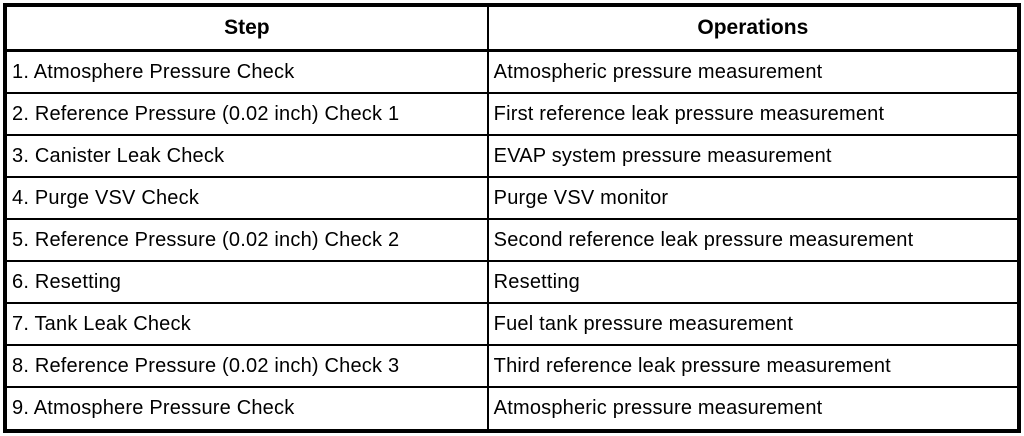 The height and width of the screenshot is (436, 1024). What do you see at coordinates (246, 324) in the screenshot?
I see `step-cell: 7. Tank Leak Check` at bounding box center [246, 324].